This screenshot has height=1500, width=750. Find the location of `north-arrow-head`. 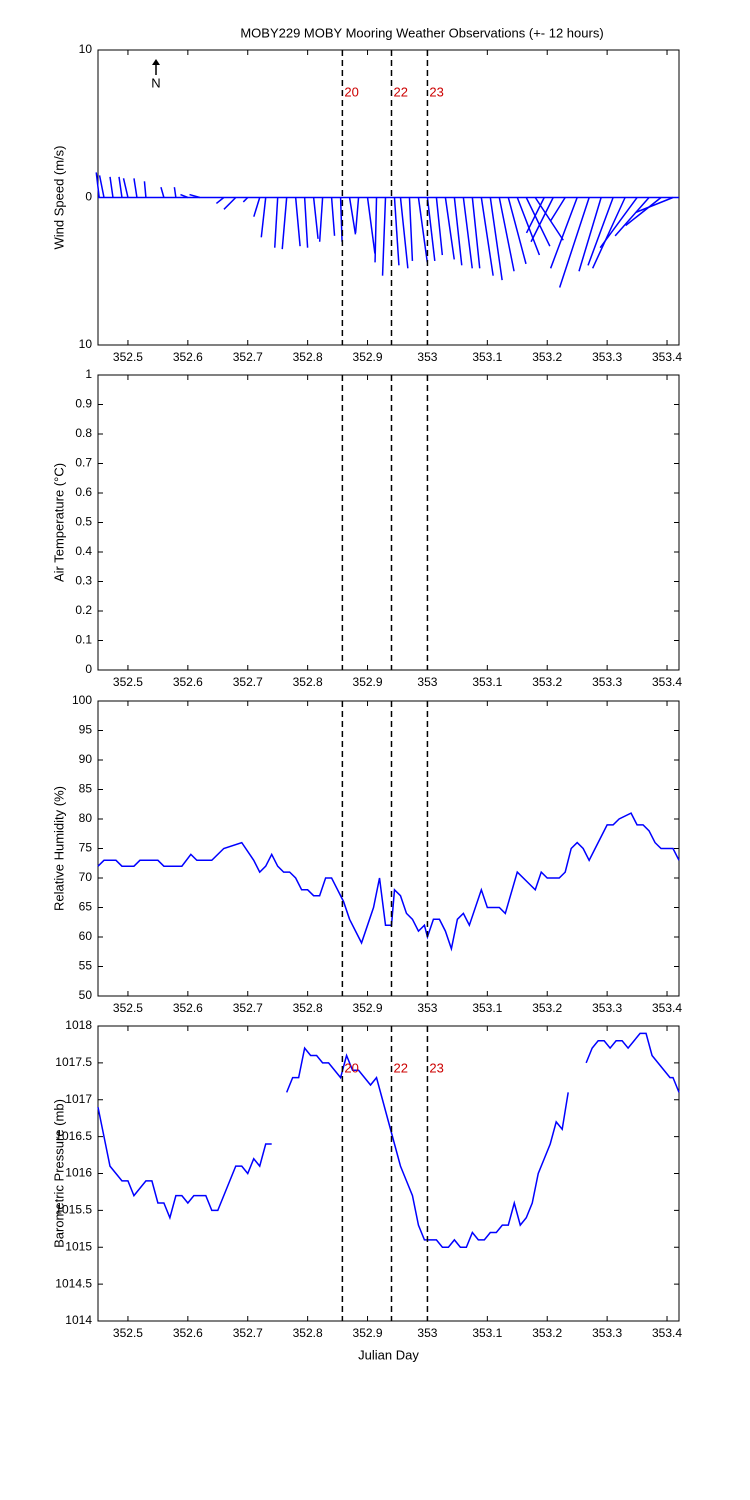

north-arrow-head is located at coordinates (156, 62).